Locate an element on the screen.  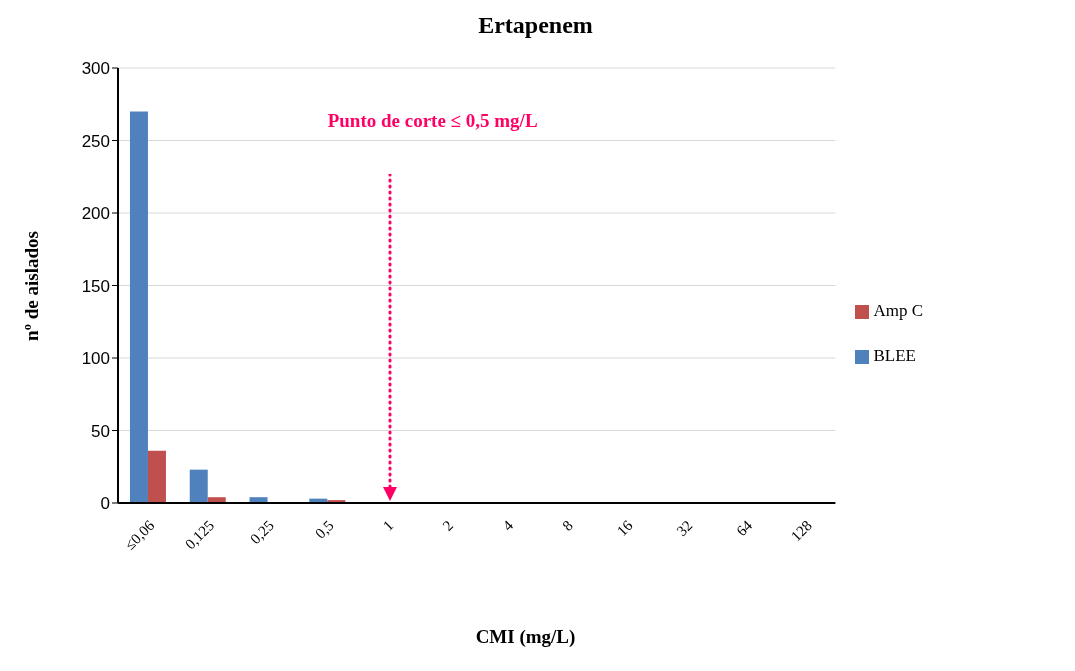
y-tick-label: 200 is located at coordinates (95, 214).